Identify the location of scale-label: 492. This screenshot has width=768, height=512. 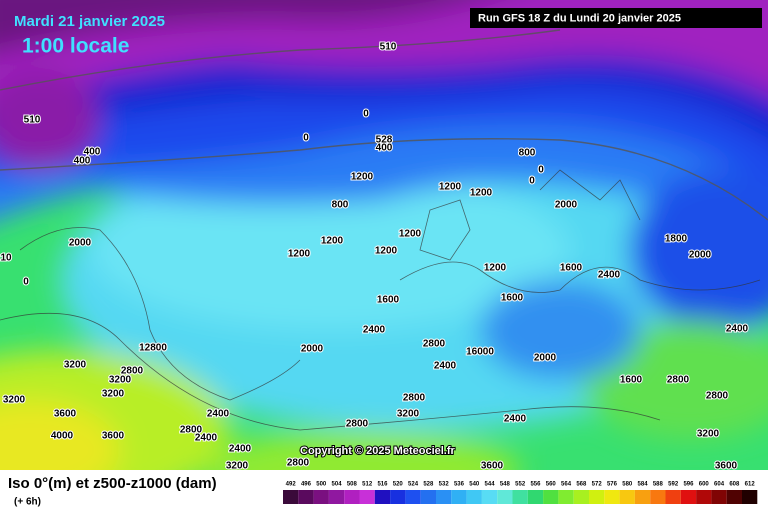
(291, 485).